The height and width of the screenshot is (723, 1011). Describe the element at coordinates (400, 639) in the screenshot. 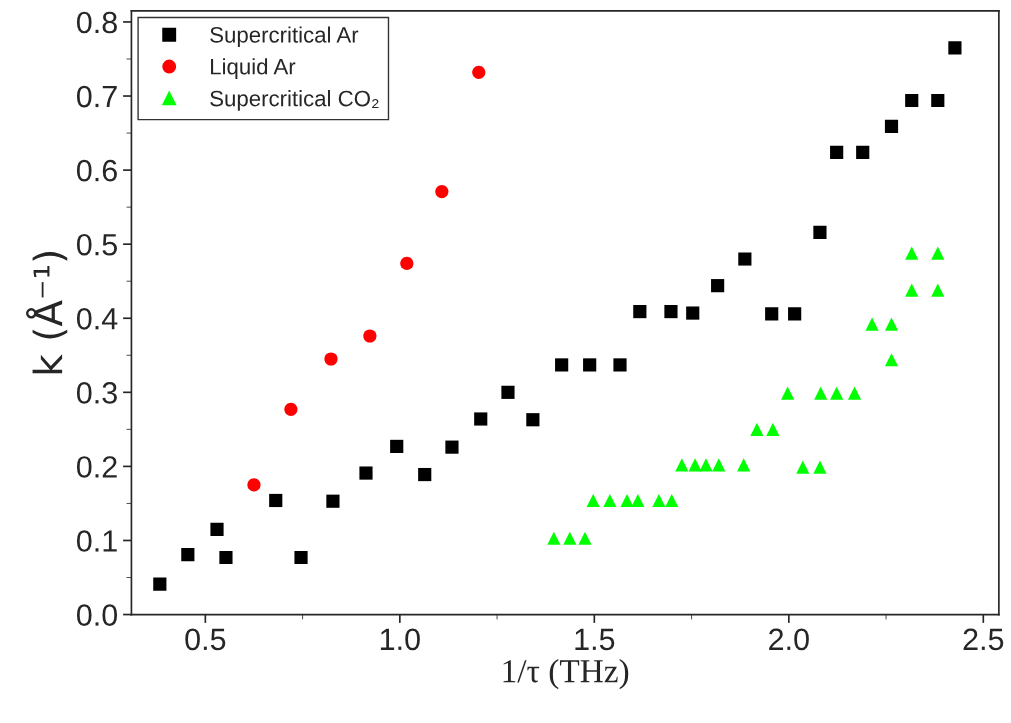

I see `x-tick-label: 1.0` at that location.